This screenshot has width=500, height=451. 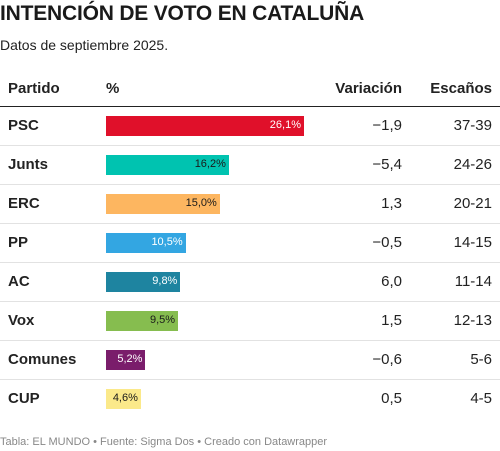 I want to click on column-header-party: Partido, so click(x=34, y=88).